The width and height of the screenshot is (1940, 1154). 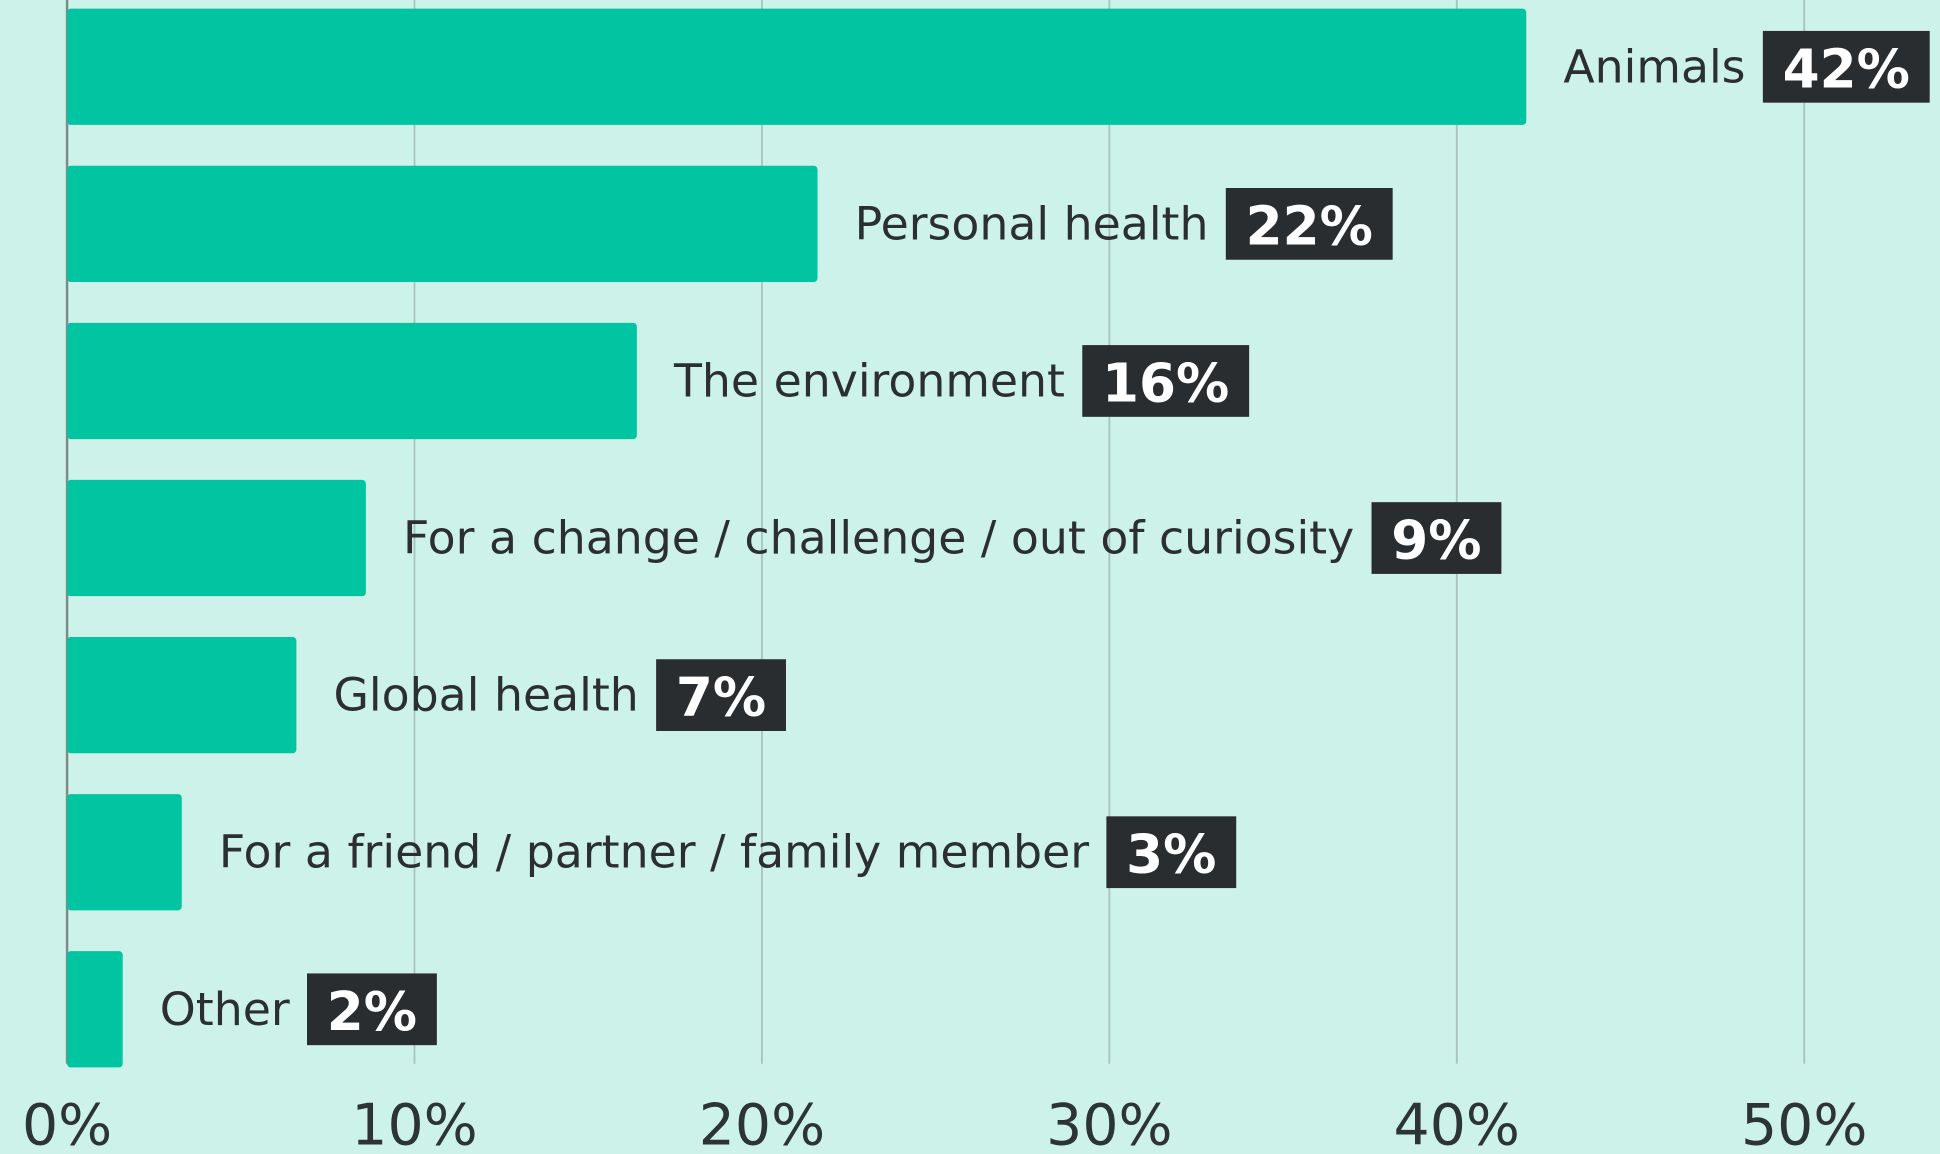 I want to click on x-tick-label: 50%, so click(x=1804, y=1123).